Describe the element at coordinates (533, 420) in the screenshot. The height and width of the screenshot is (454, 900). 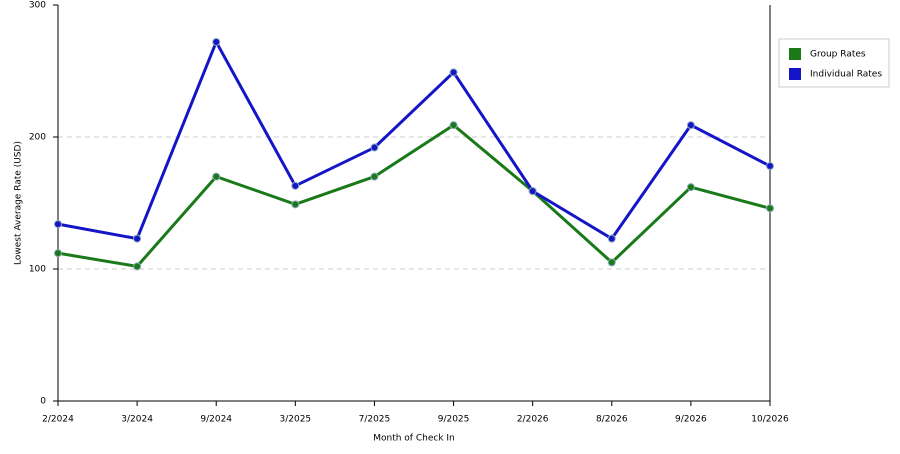
I see `x-tick-label: 2/2026` at that location.